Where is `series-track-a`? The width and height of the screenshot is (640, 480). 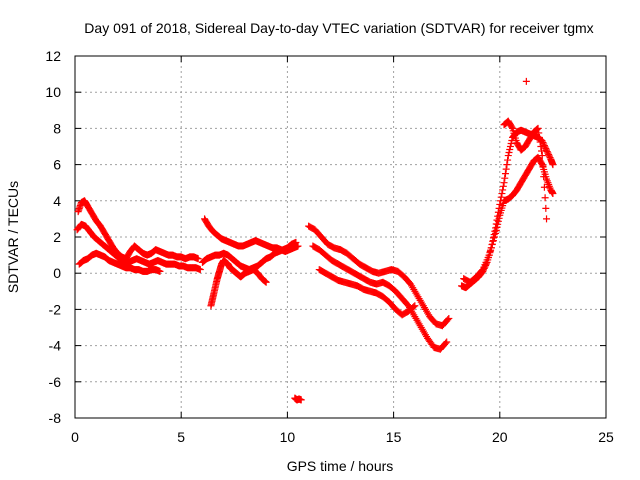 series-track-a is located at coordinates (138, 230).